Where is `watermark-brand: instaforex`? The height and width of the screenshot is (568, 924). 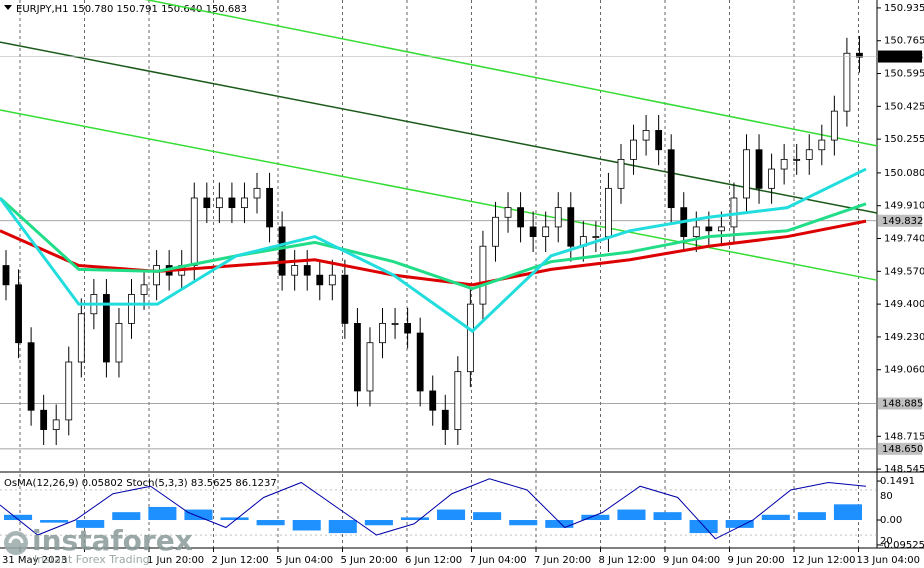
watermark-brand: instaforex is located at coordinates (112, 540).